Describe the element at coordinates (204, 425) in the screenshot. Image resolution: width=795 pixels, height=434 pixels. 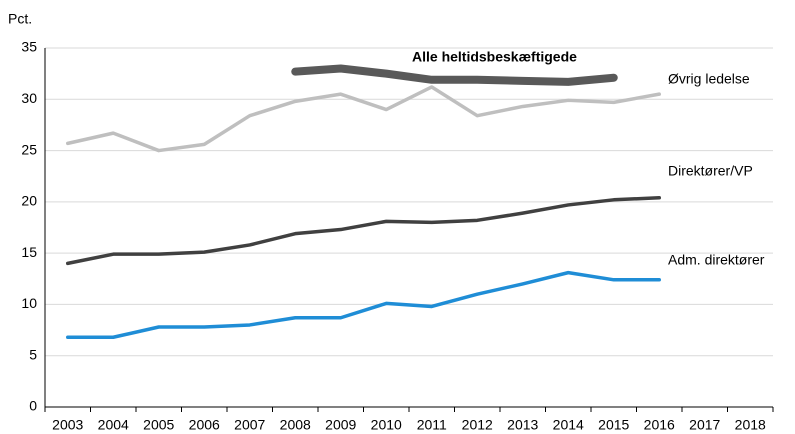
I see `x-tick-label: 2006` at that location.